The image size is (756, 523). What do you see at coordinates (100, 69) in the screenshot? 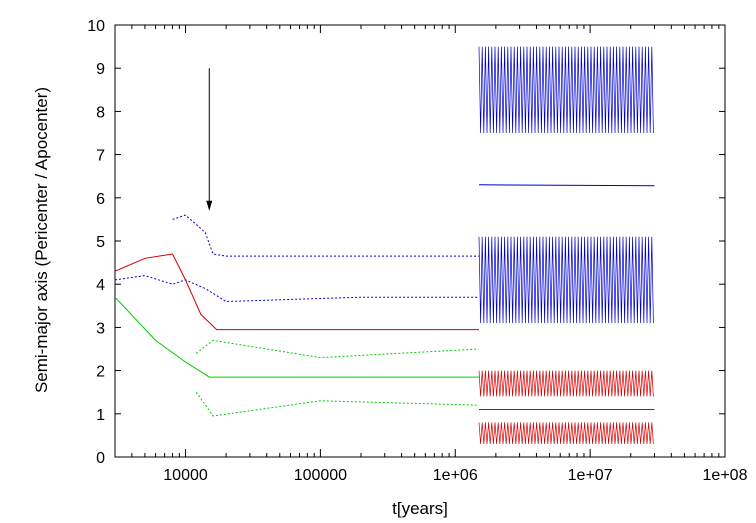
I see `y-tick-label: 9` at bounding box center [100, 69].